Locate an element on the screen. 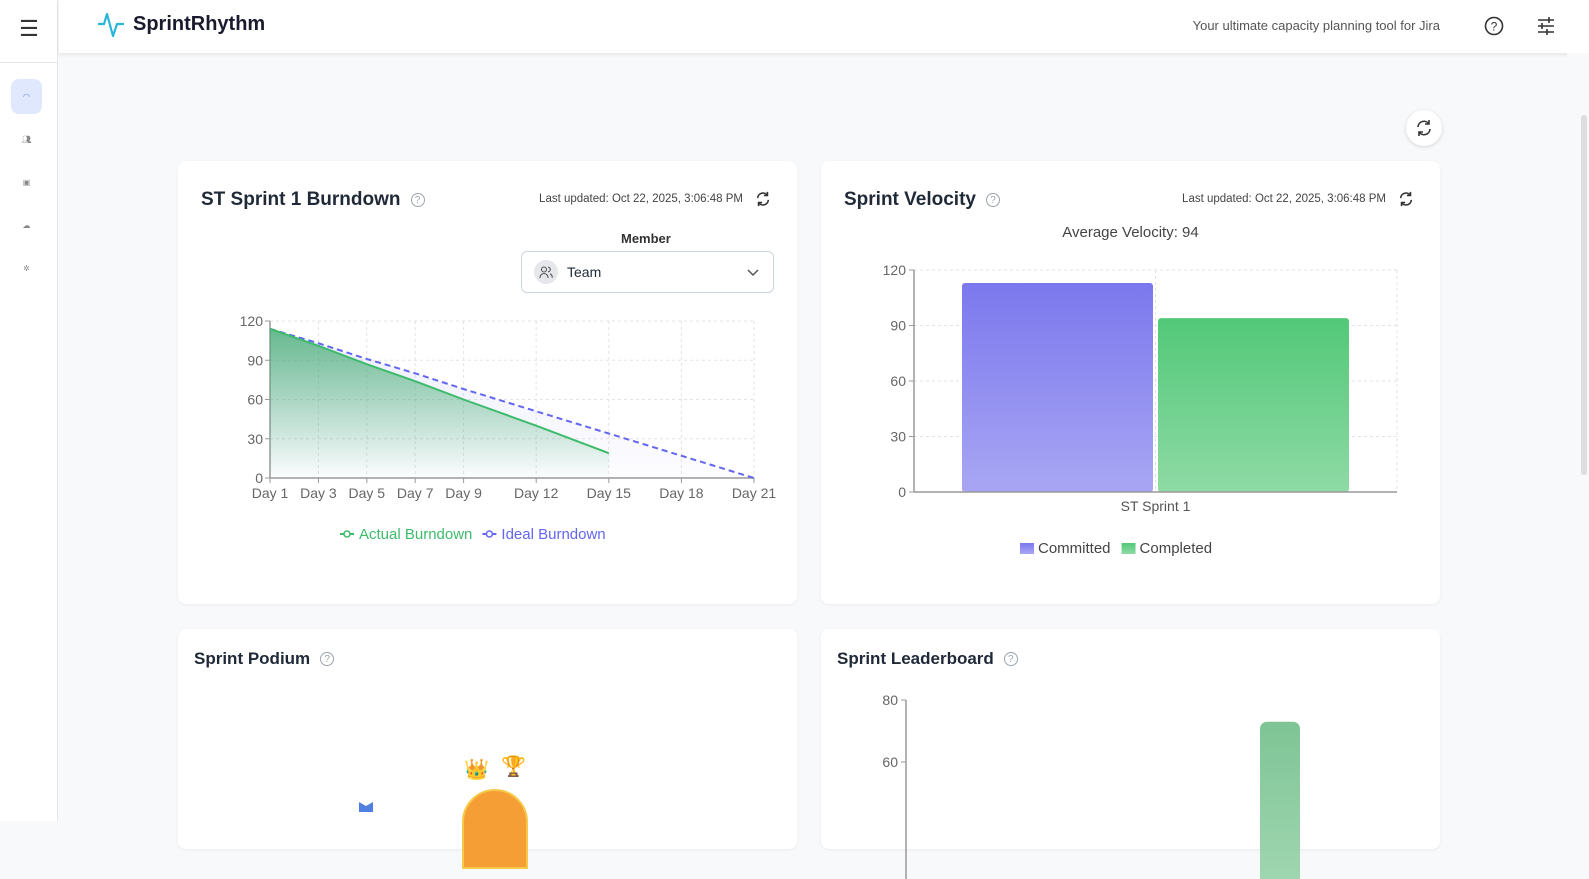 Image resolution: width=1589 pixels, height=879 pixels. pulse-logo-icon is located at coordinates (111, 25).